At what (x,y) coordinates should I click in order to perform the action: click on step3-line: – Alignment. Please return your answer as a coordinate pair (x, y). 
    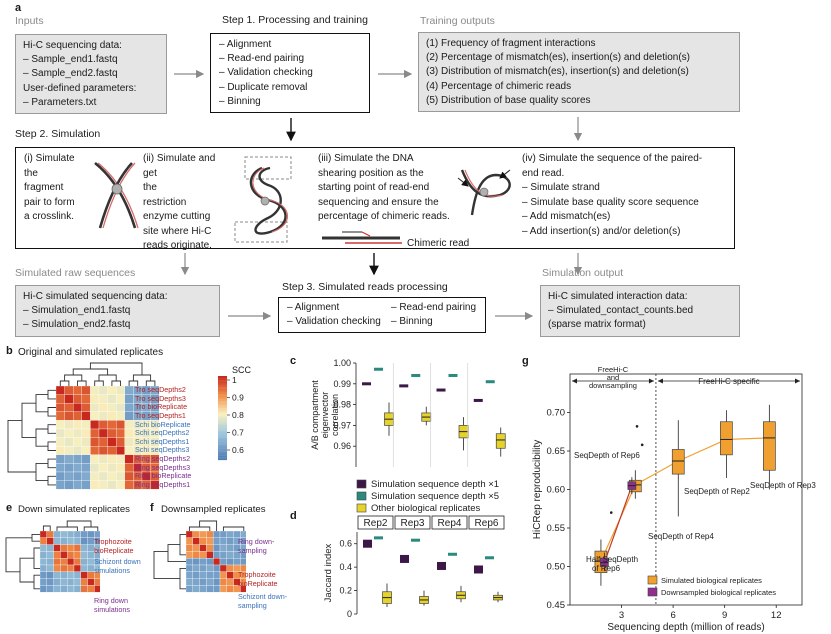
    Looking at the image, I should click on (313, 307).